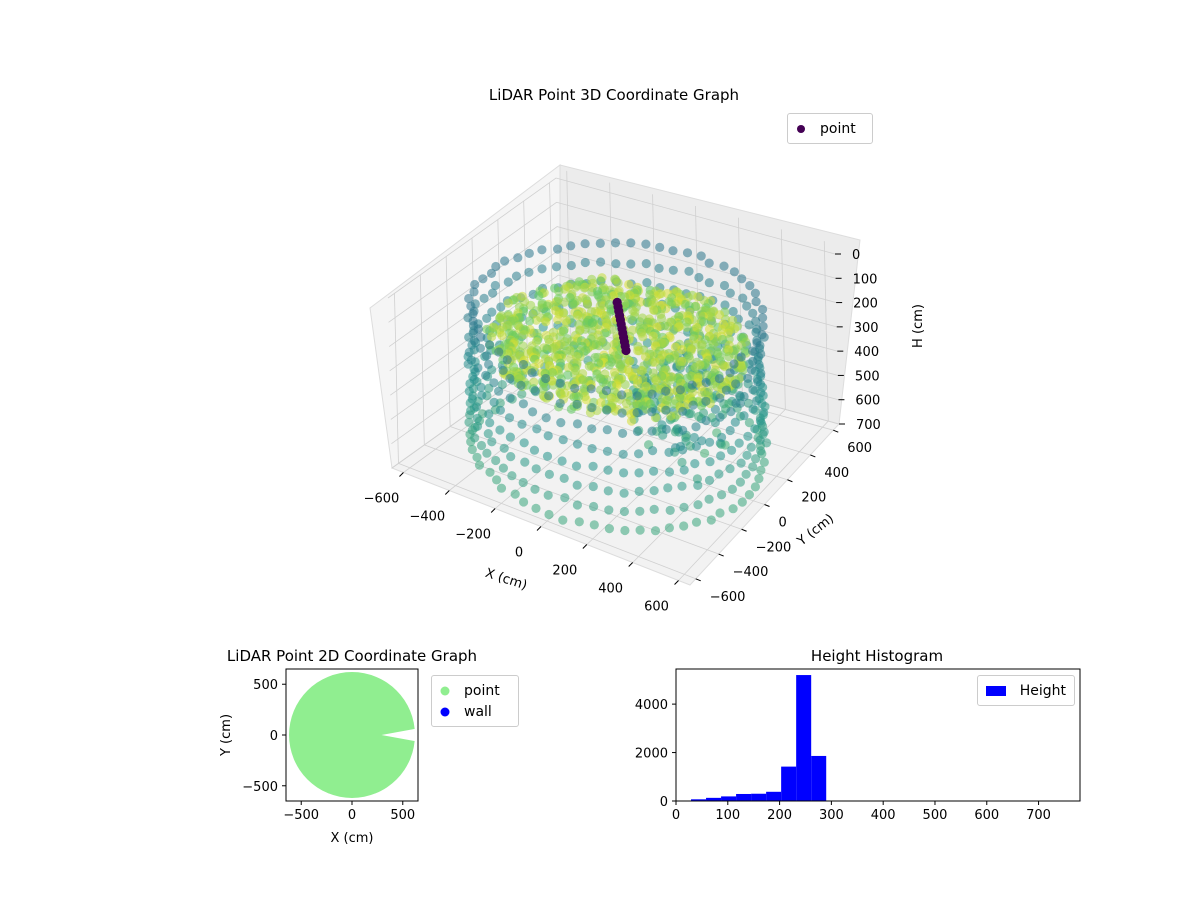 Image resolution: width=1200 pixels, height=900 pixels. I want to click on histogram-y-tick-label: 0, so click(664, 802).